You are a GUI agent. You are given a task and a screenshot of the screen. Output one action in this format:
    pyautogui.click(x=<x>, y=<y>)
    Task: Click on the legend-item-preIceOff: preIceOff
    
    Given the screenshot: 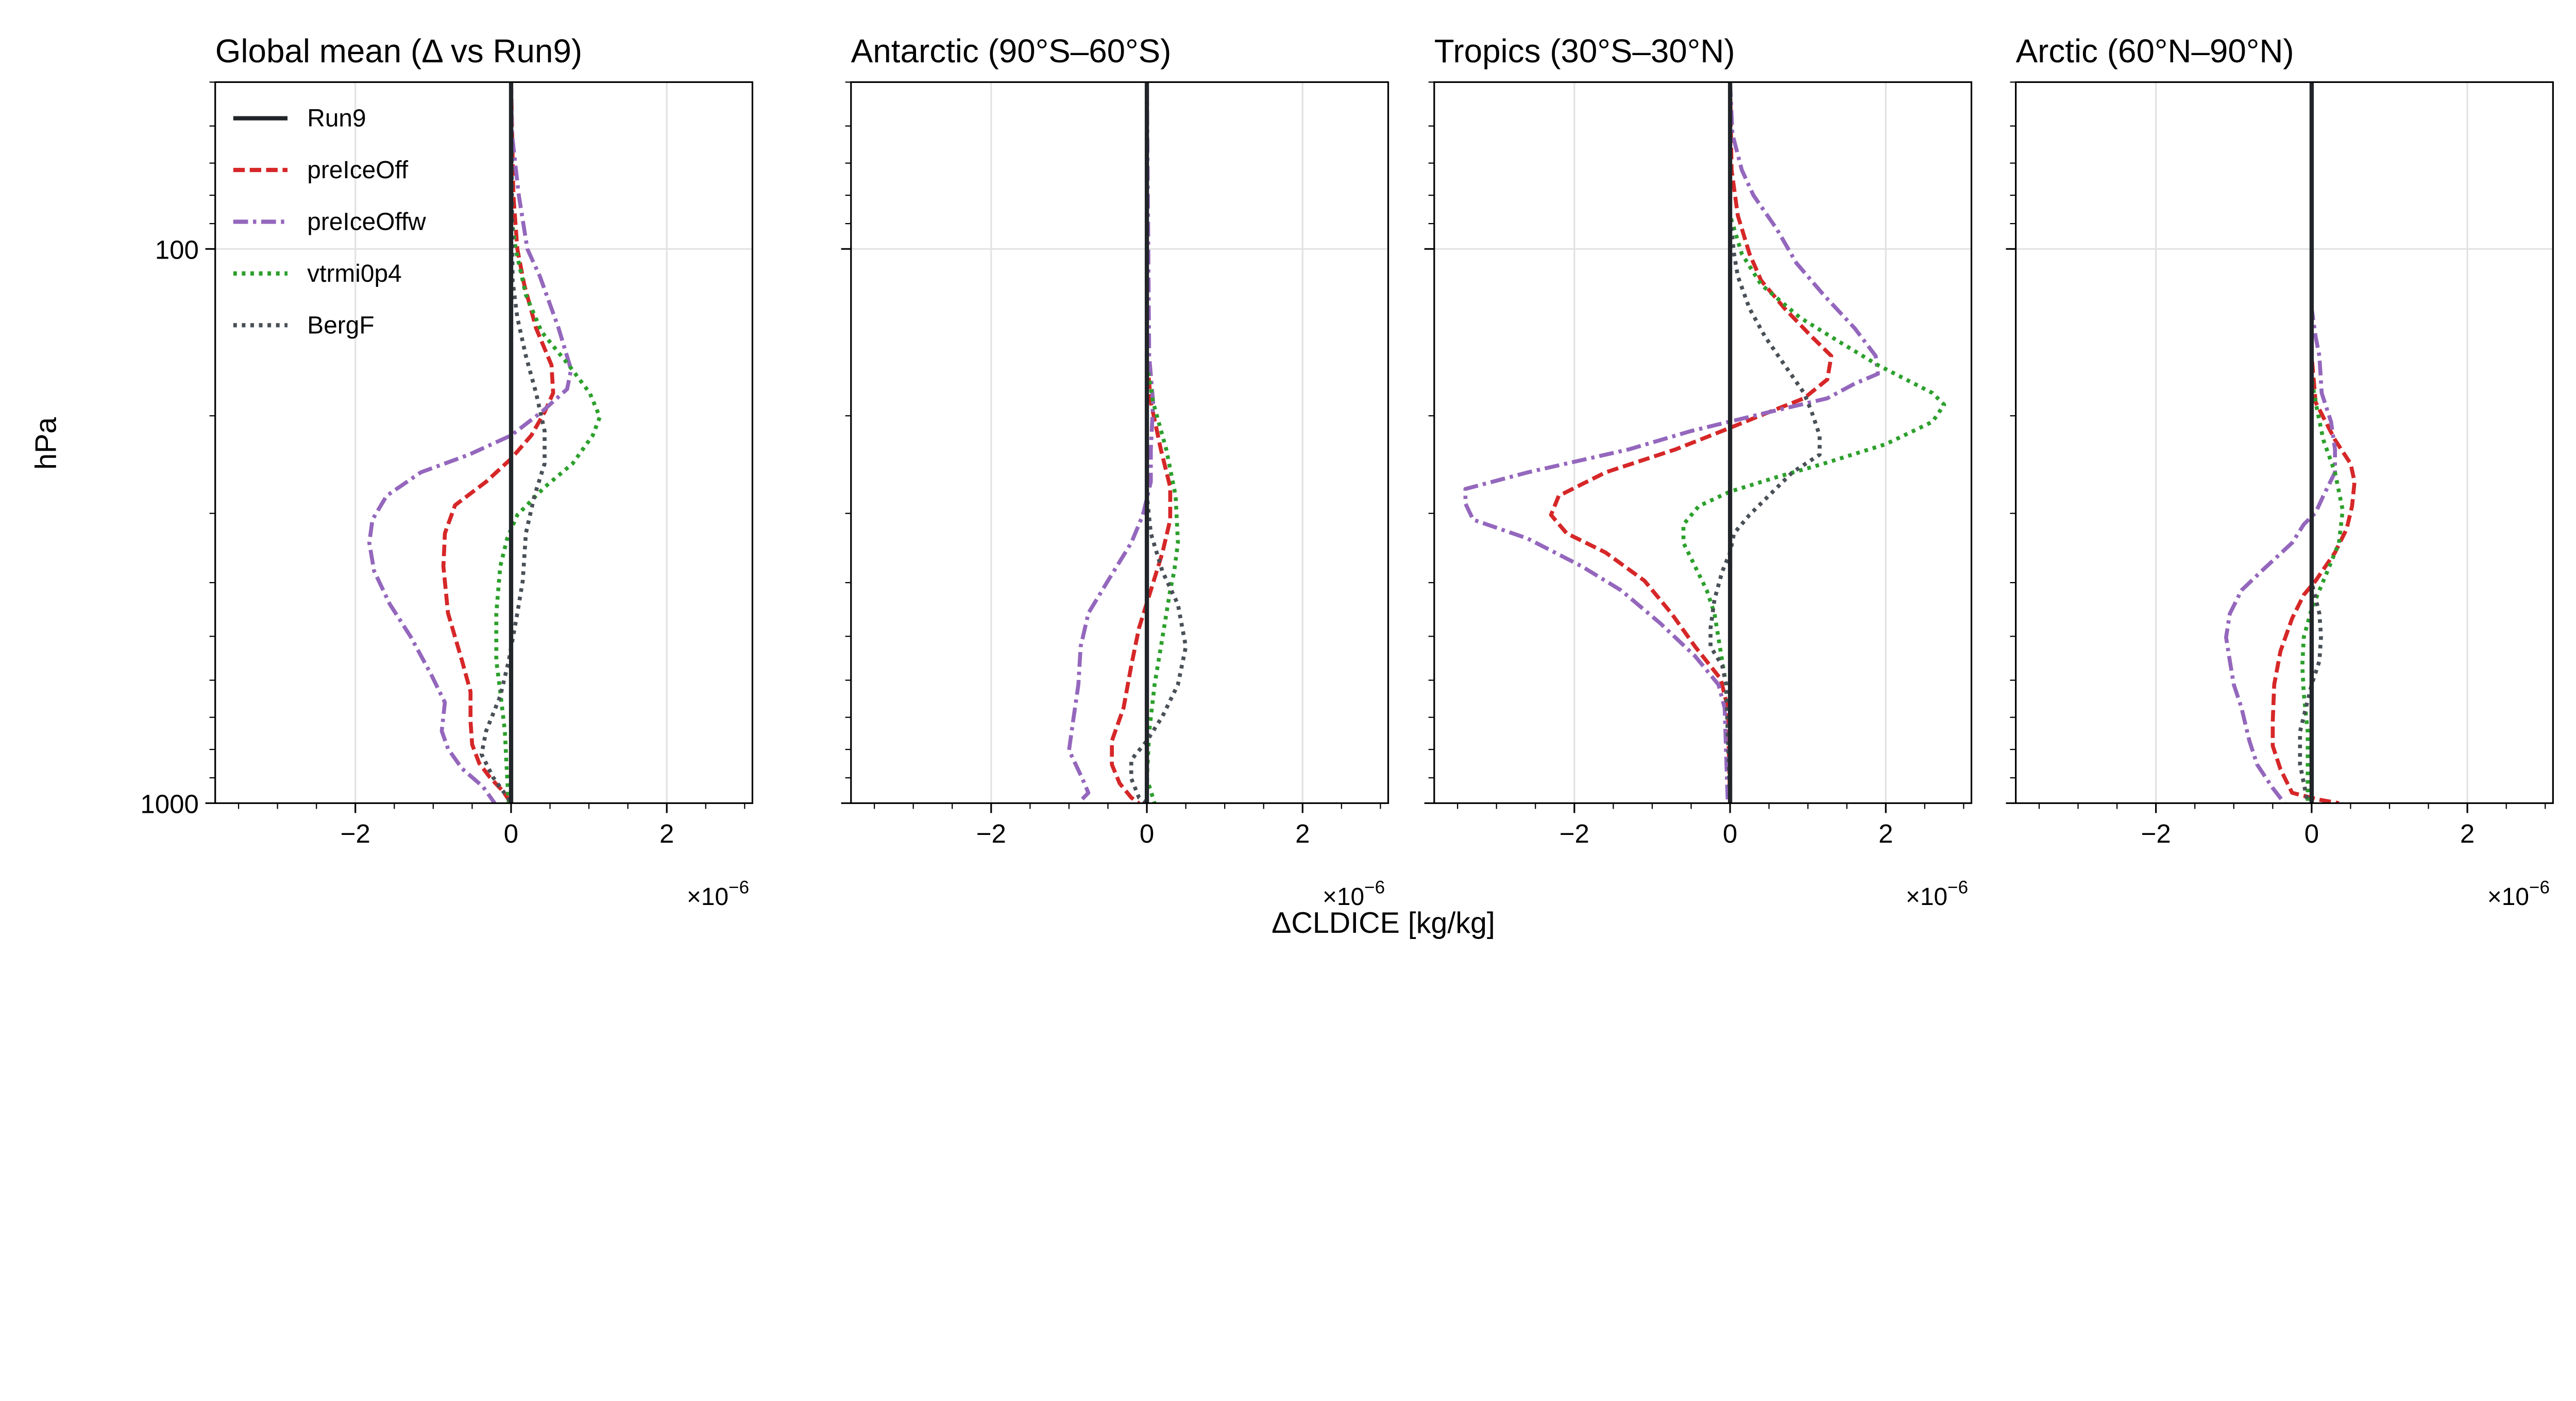 What is the action you would take?
    pyautogui.click(x=321, y=170)
    